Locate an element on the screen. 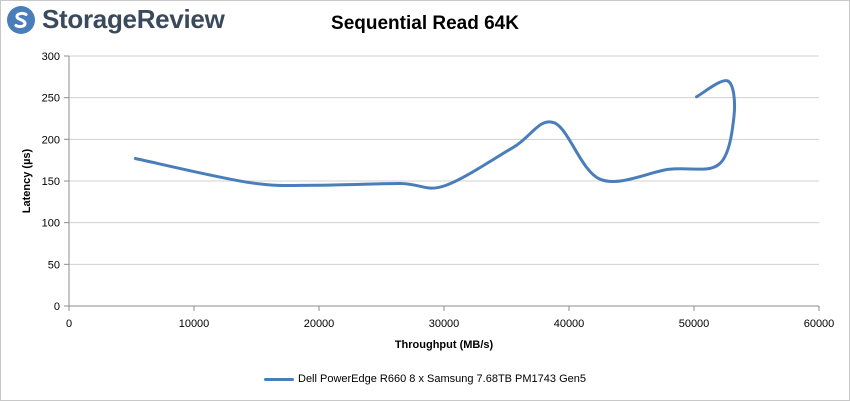 The image size is (850, 401). x-axis-title: Throughput (MB/s) is located at coordinates (444, 345).